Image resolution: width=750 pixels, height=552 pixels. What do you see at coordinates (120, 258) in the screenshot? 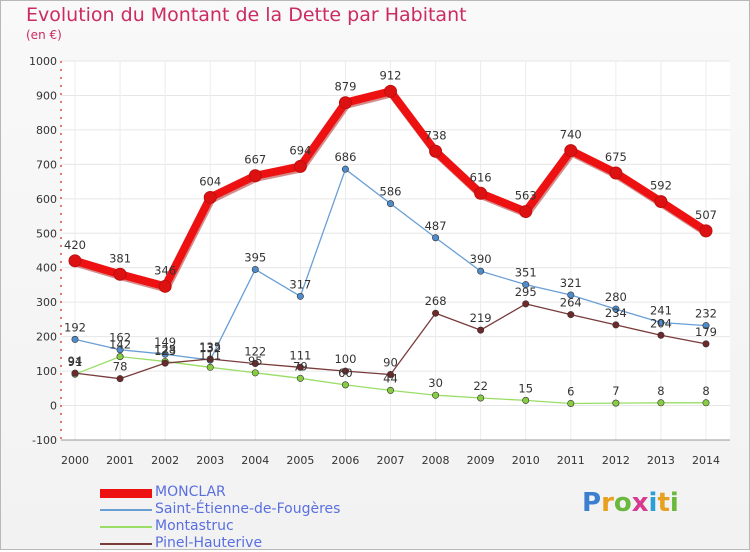
I see `data-label: 381` at bounding box center [120, 258].